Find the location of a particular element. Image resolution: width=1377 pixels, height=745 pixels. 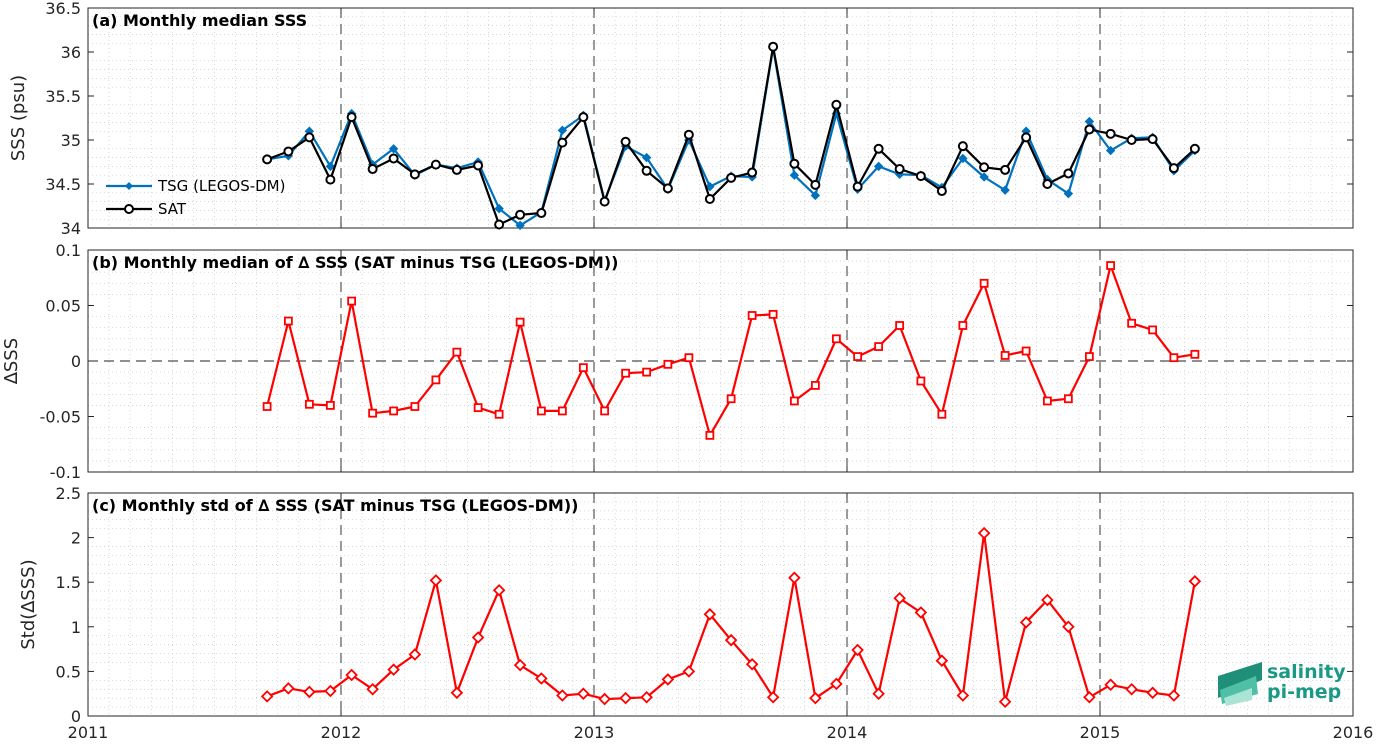

y-axis-label: ∆SSS is located at coordinates (11, 361).